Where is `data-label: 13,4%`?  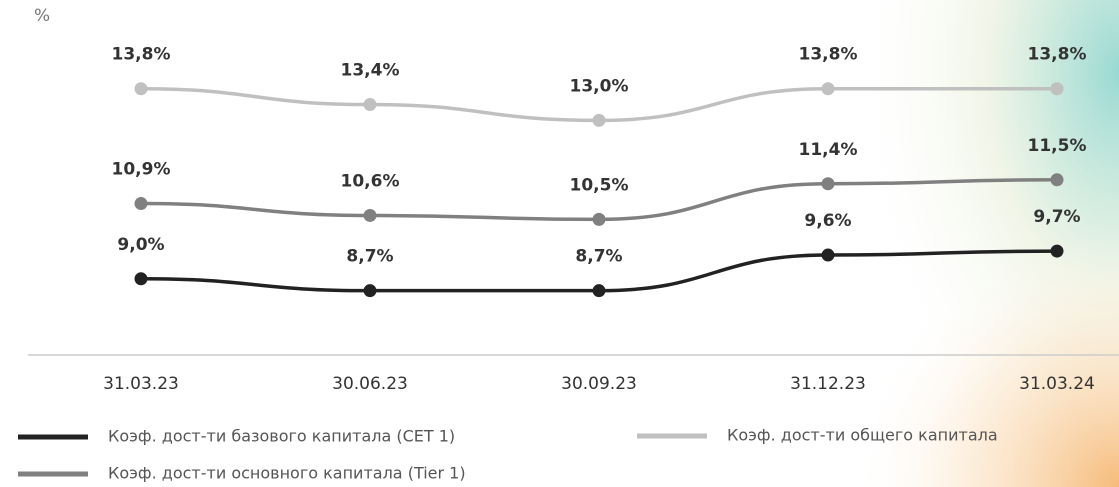
data-label: 13,4% is located at coordinates (370, 71).